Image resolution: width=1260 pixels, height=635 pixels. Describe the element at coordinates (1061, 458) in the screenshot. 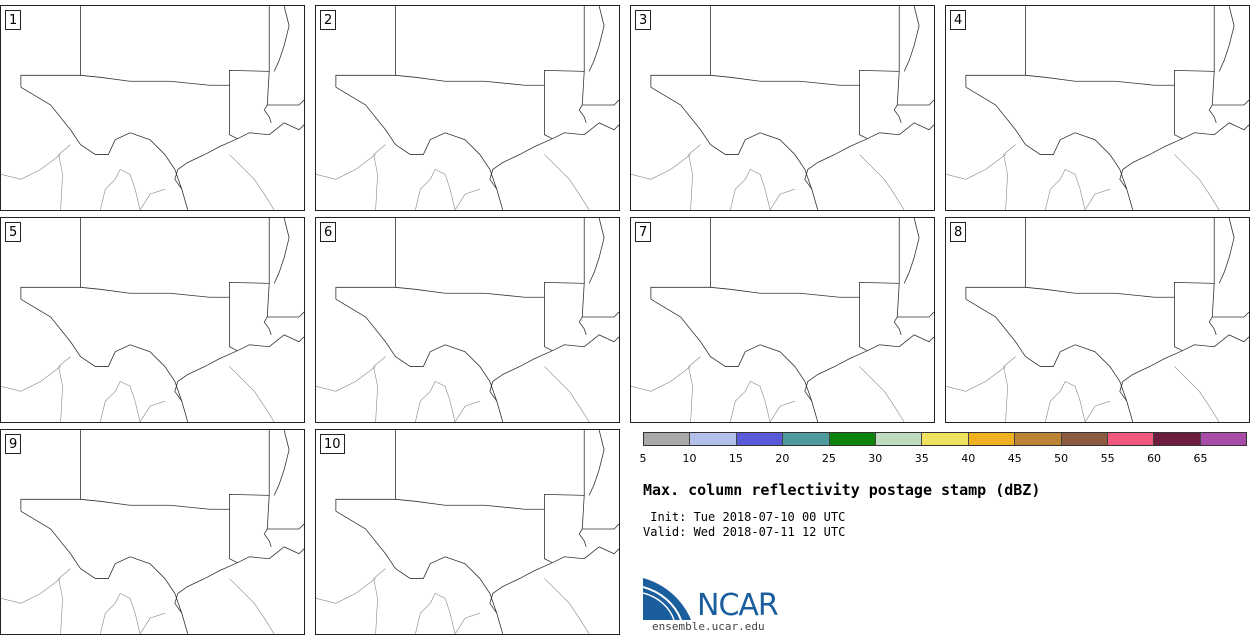

I see `colorbar-tick-label: 50` at that location.